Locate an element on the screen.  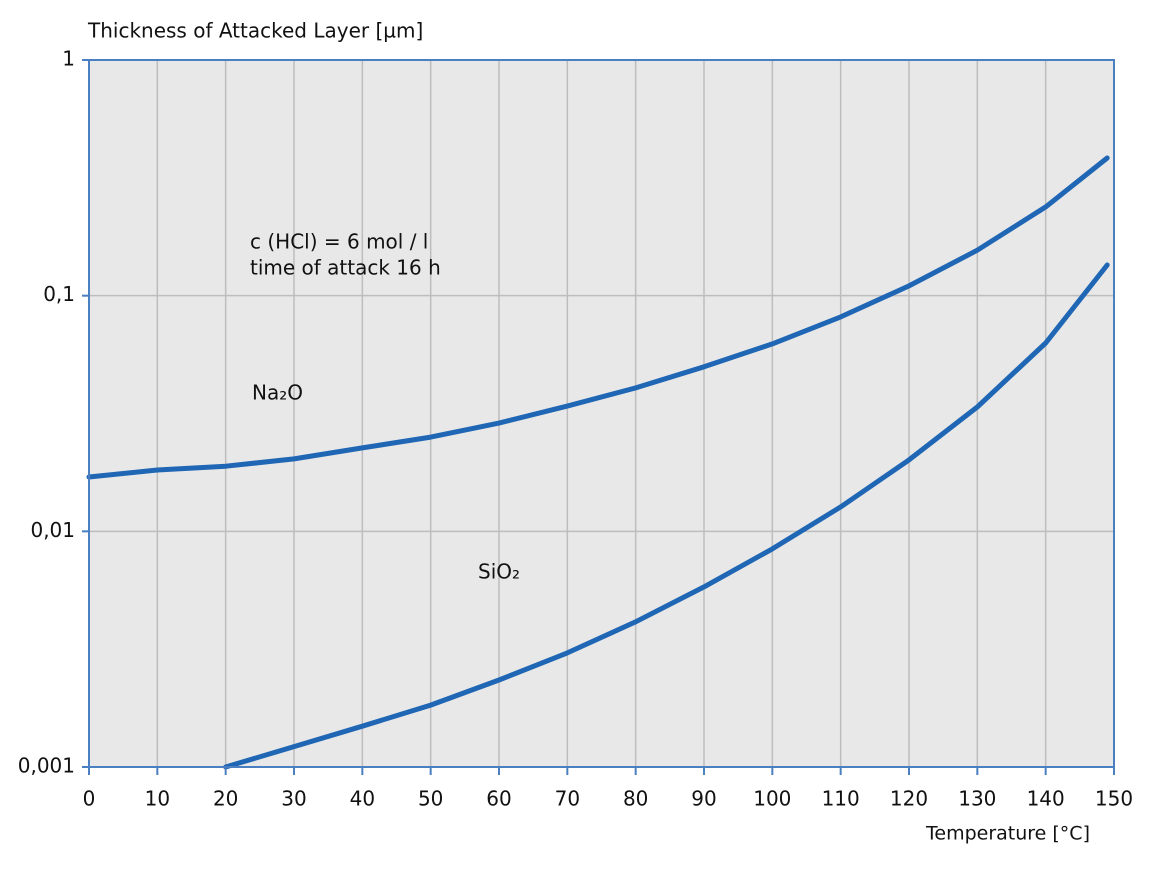
x-tick-label: 20 is located at coordinates (225, 799).